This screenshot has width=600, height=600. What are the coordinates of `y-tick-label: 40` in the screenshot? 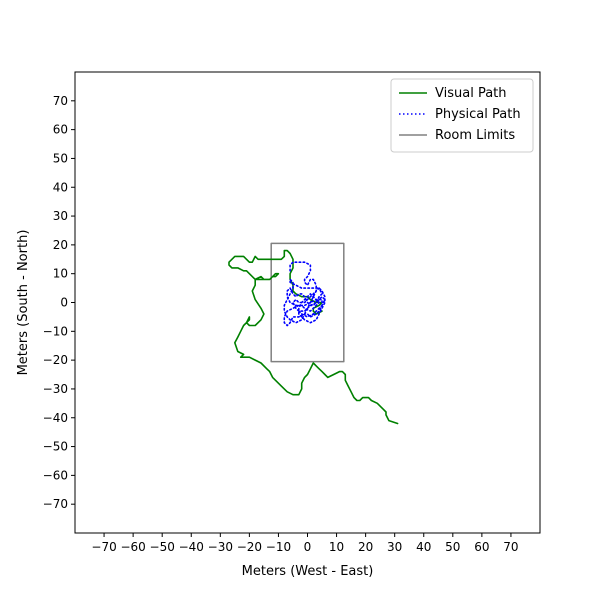 It's located at (60, 187).